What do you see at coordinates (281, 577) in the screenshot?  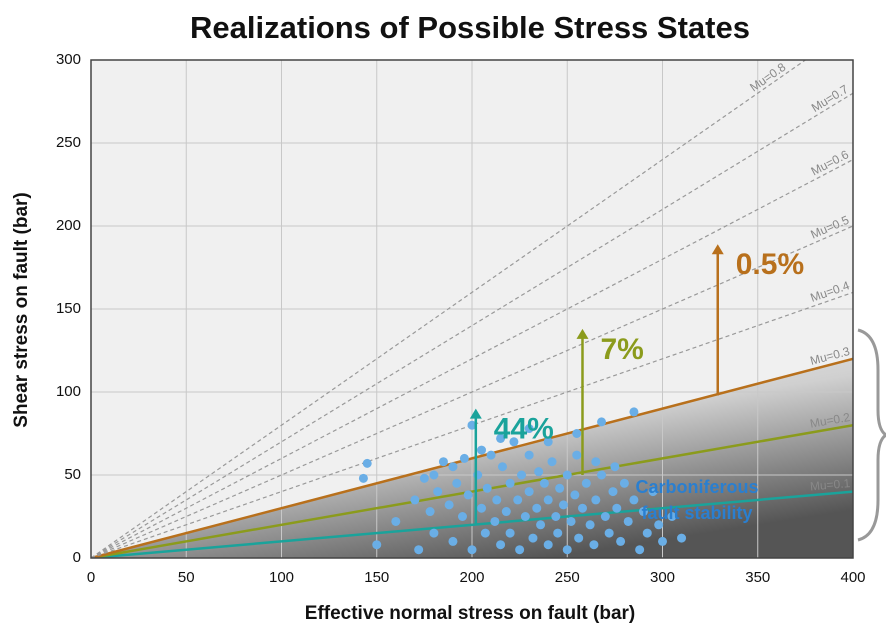 I see `x-tick-label: 100` at bounding box center [281, 577].